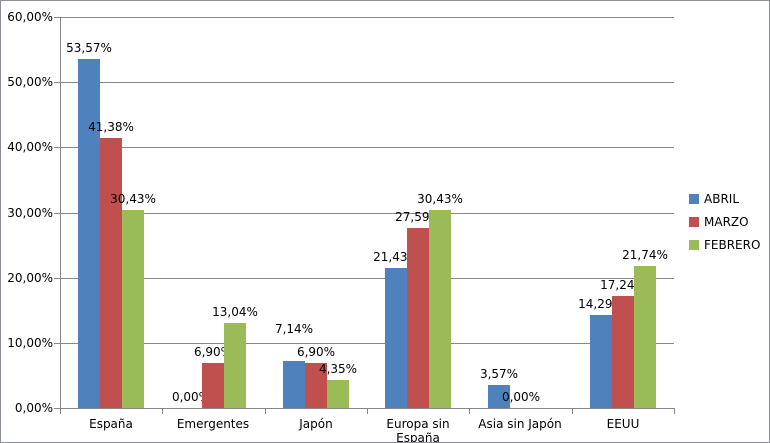 The image size is (770, 443). Describe the element at coordinates (30, 278) in the screenshot. I see `y-axis-tick-label: 20,00%` at that location.